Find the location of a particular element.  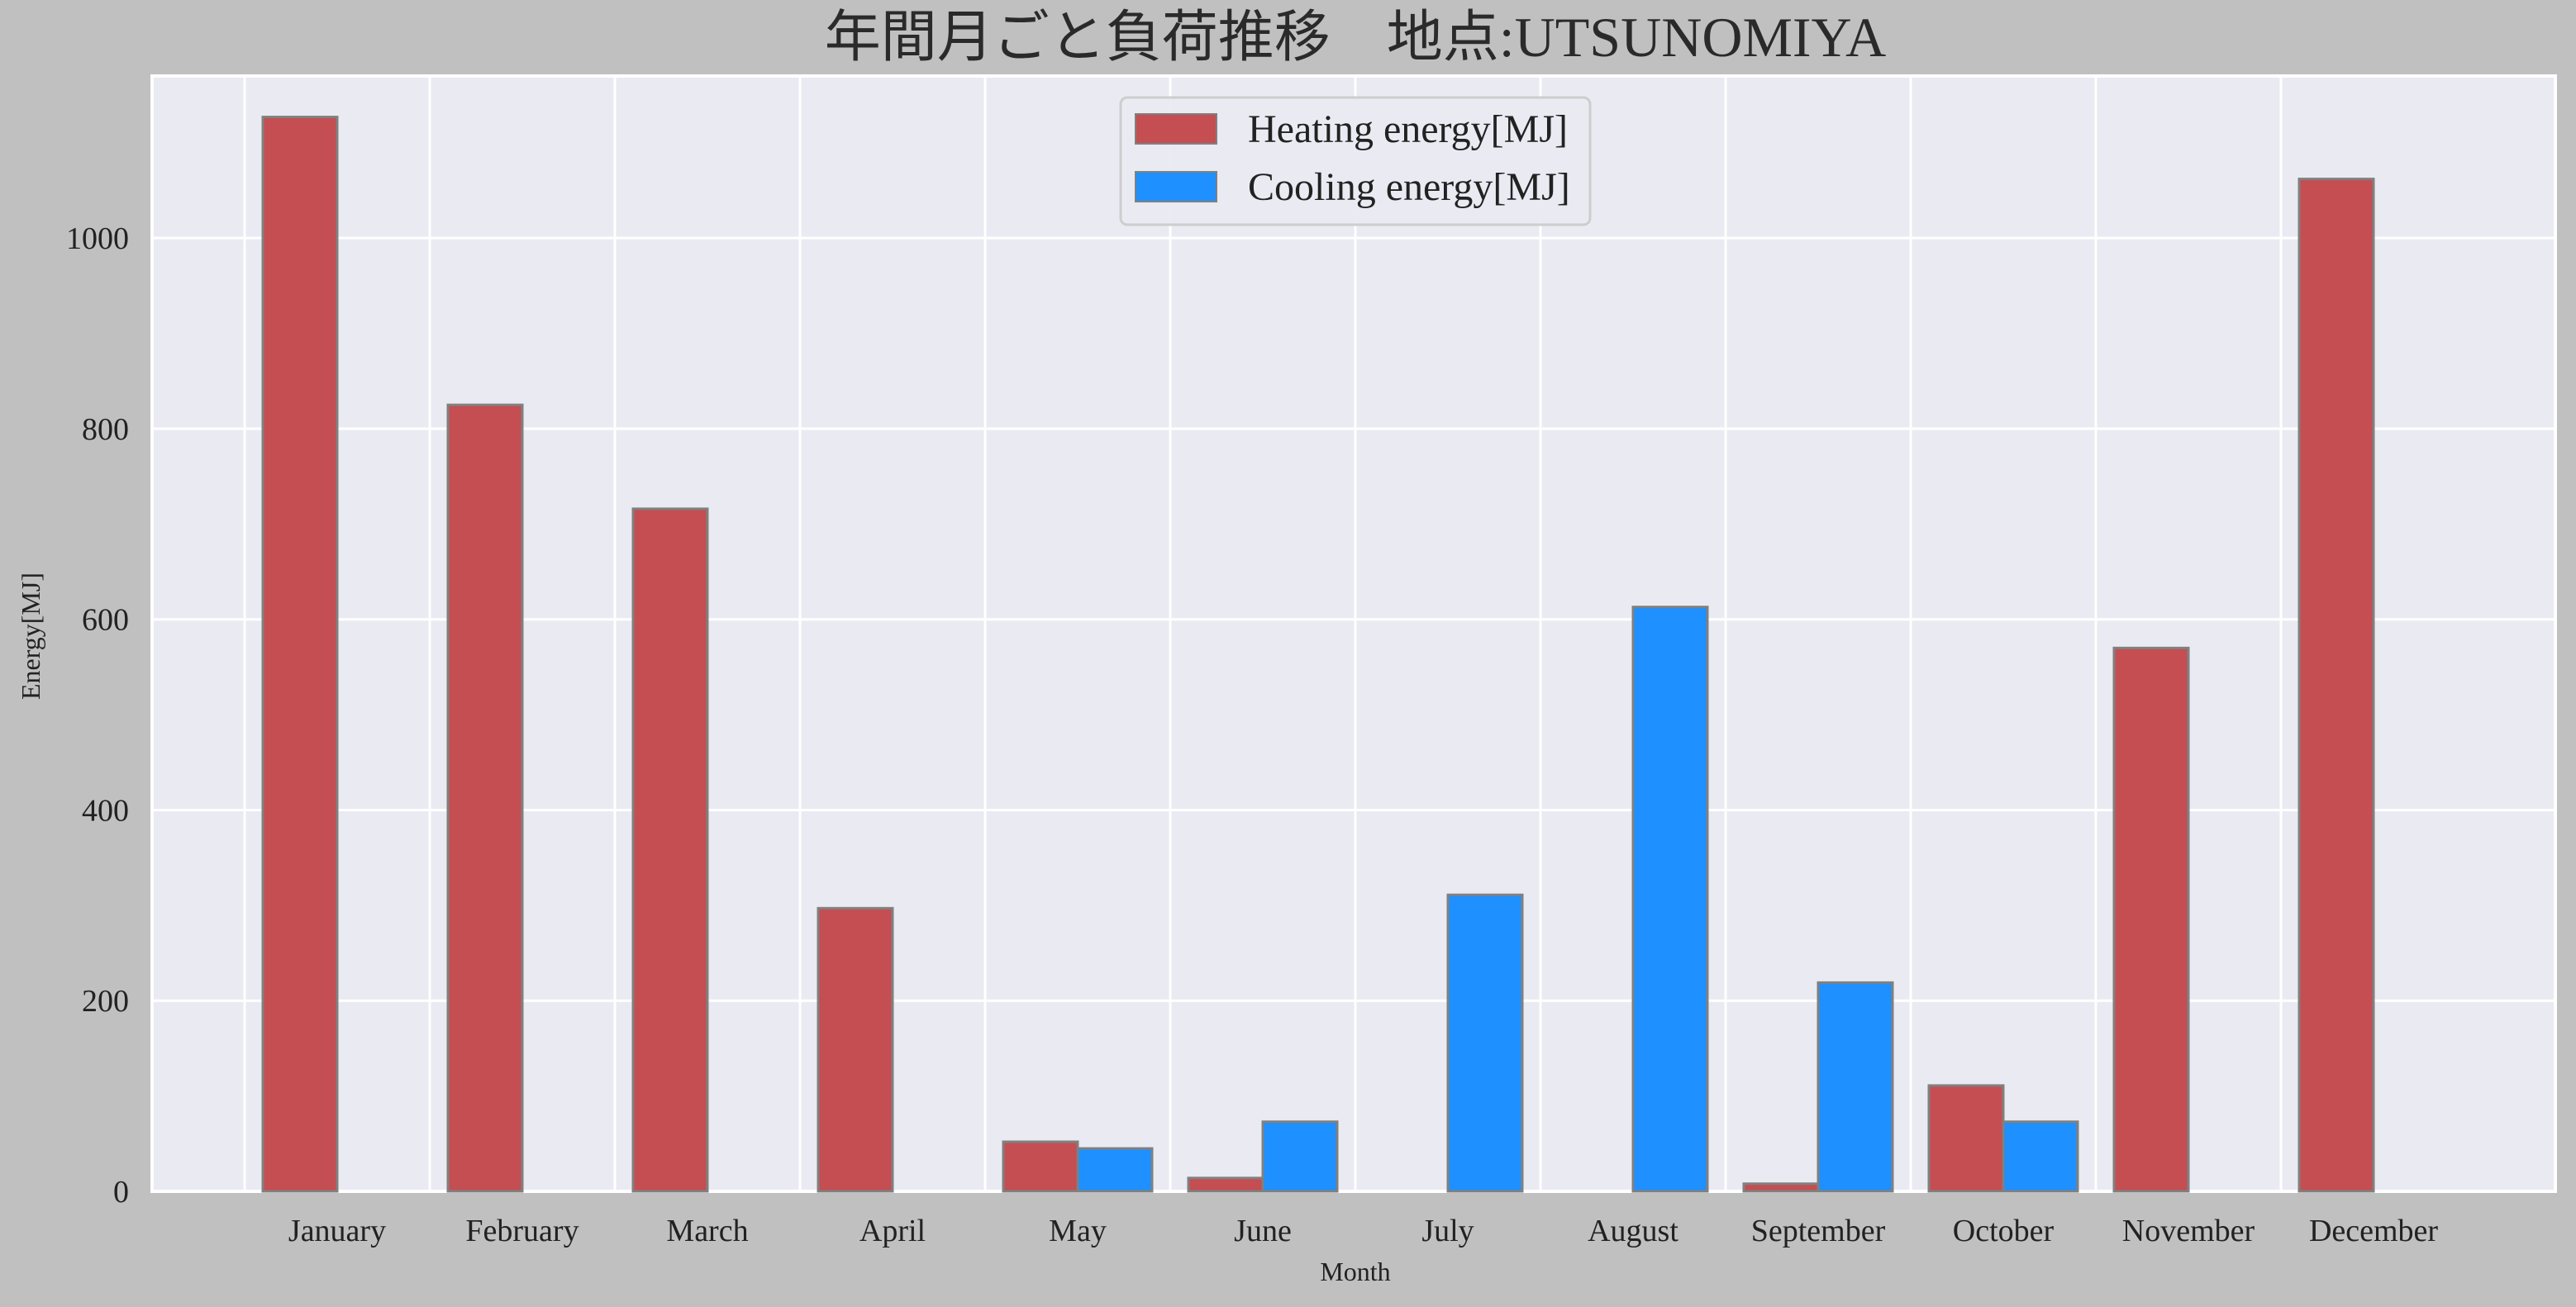

y-axis-label: Energy[MJ] is located at coordinates (31, 636).